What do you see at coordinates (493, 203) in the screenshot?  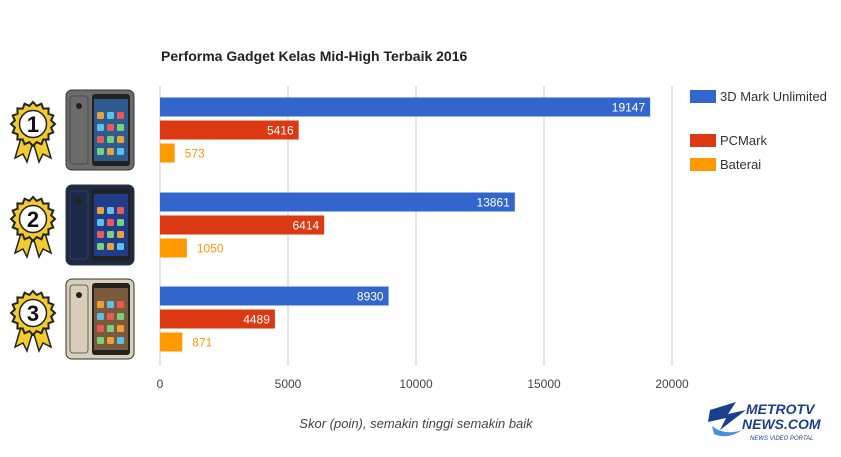 I see `data-label: 13861` at bounding box center [493, 203].